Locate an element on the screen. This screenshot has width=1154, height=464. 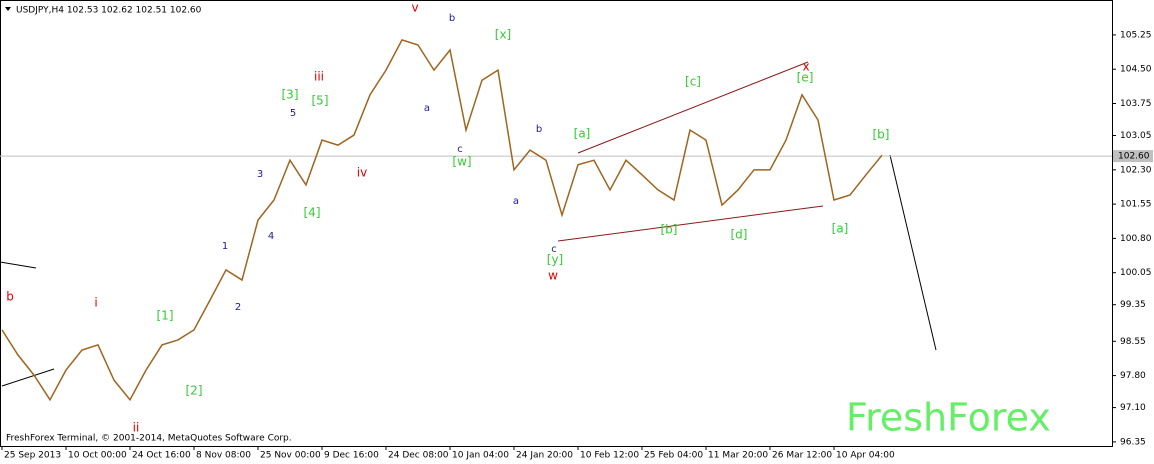
y-tick-label: 98.55 is located at coordinates (1133, 342).